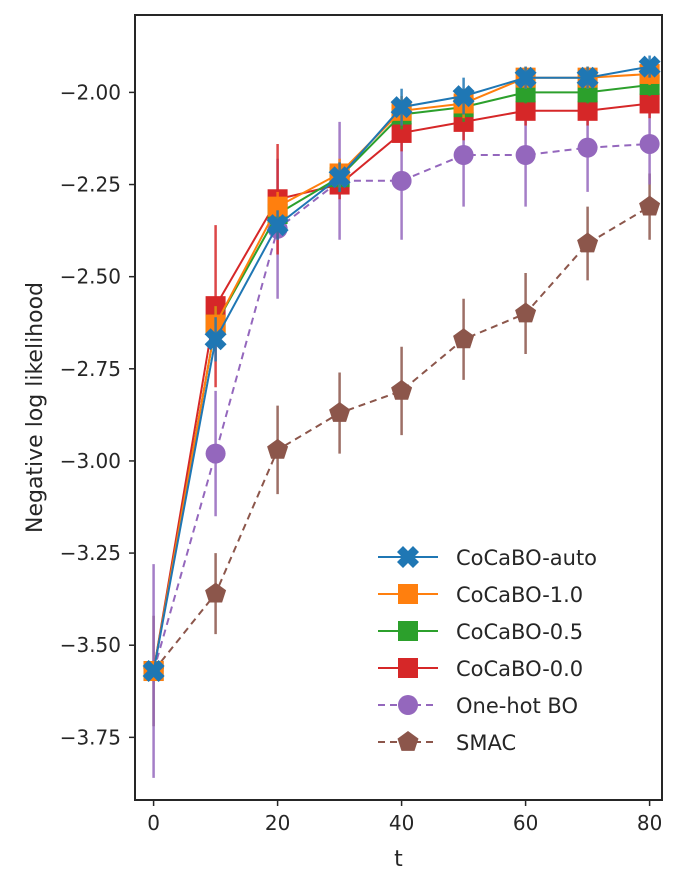 The height and width of the screenshot is (887, 677). I want to click on legend-item-cocabo-auto: CoCaBO-auto, so click(487, 558).